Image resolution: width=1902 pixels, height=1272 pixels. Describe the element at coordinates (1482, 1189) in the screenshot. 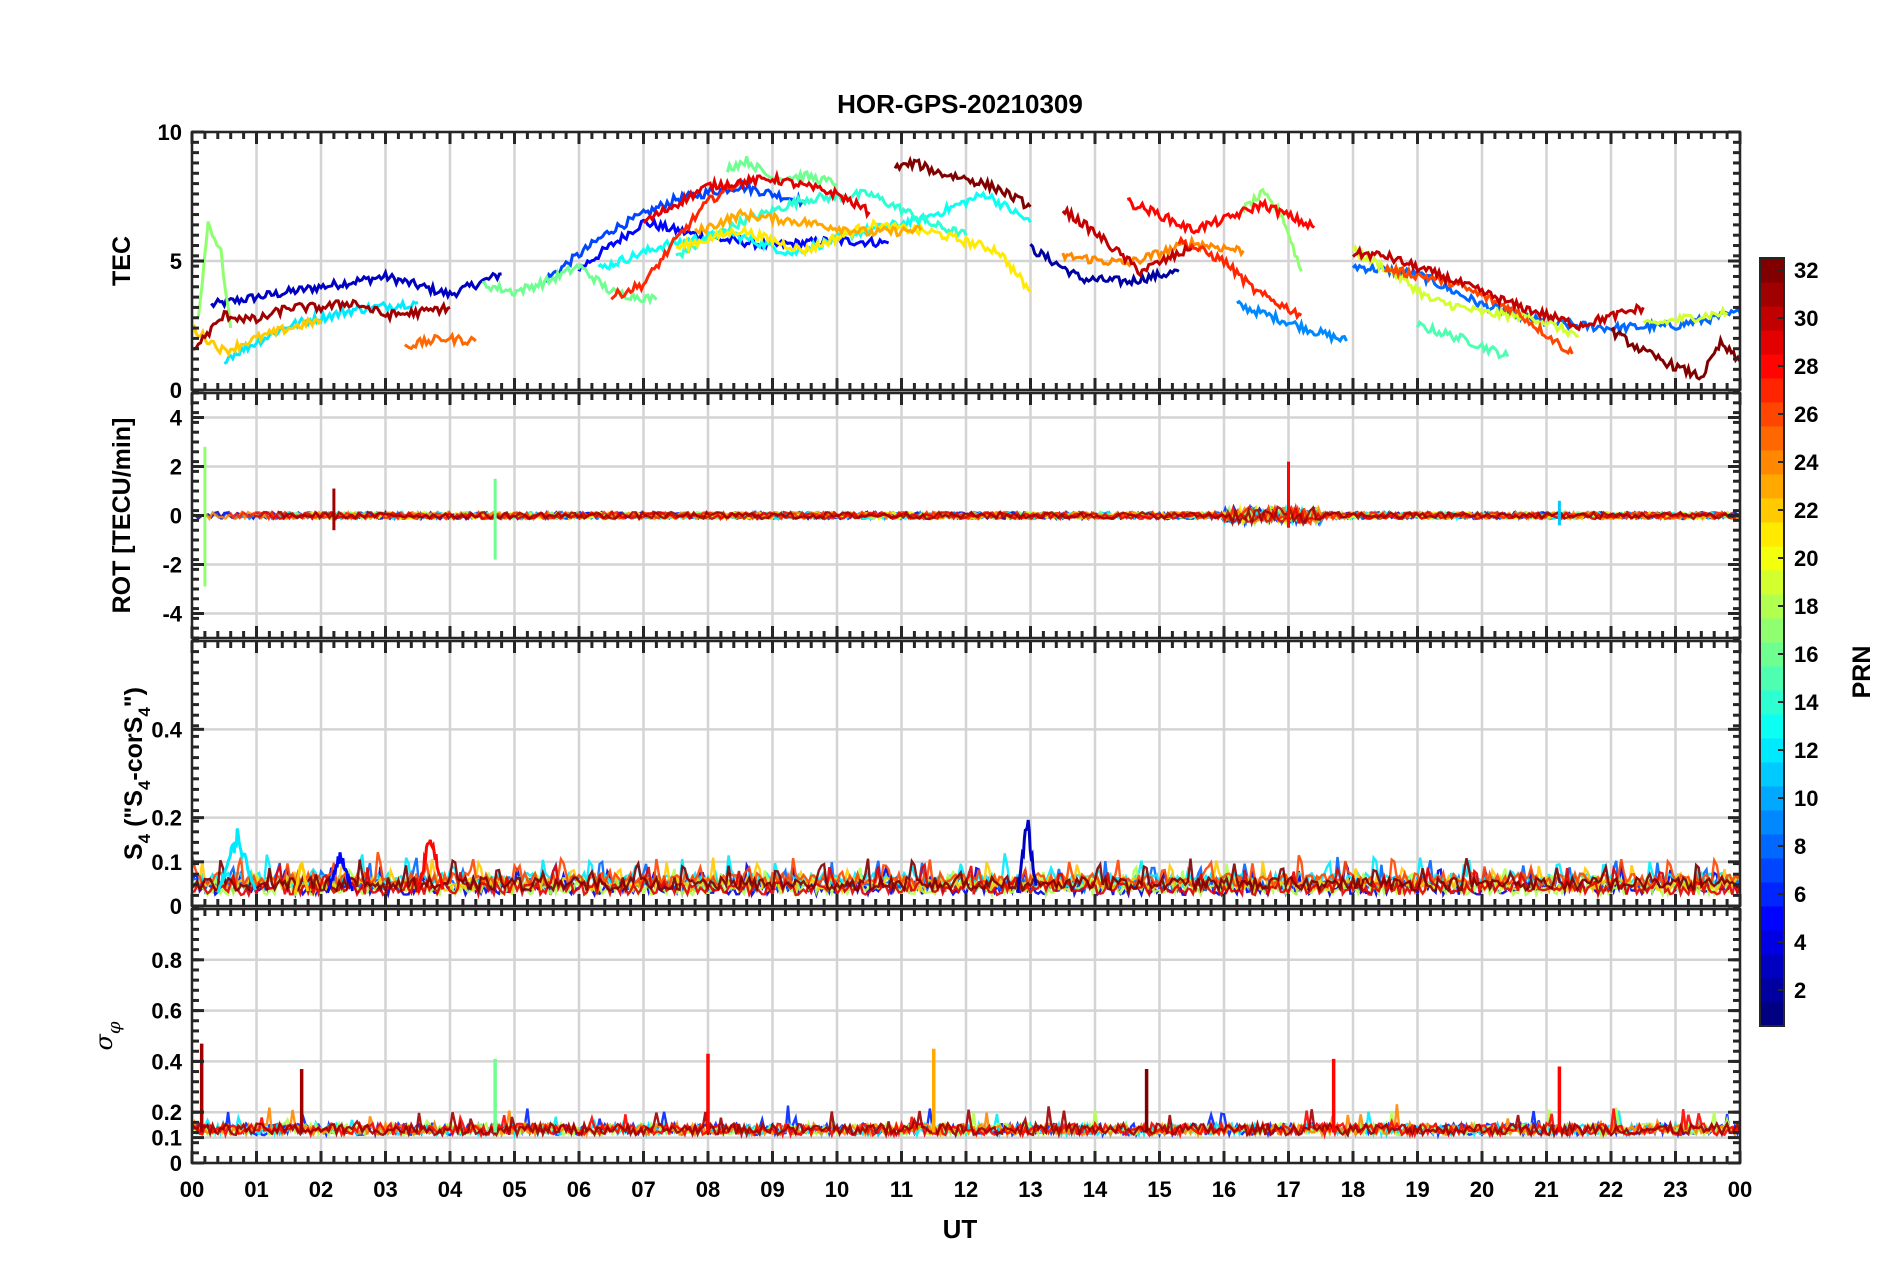

I see `x-tick-label: 20` at that location.